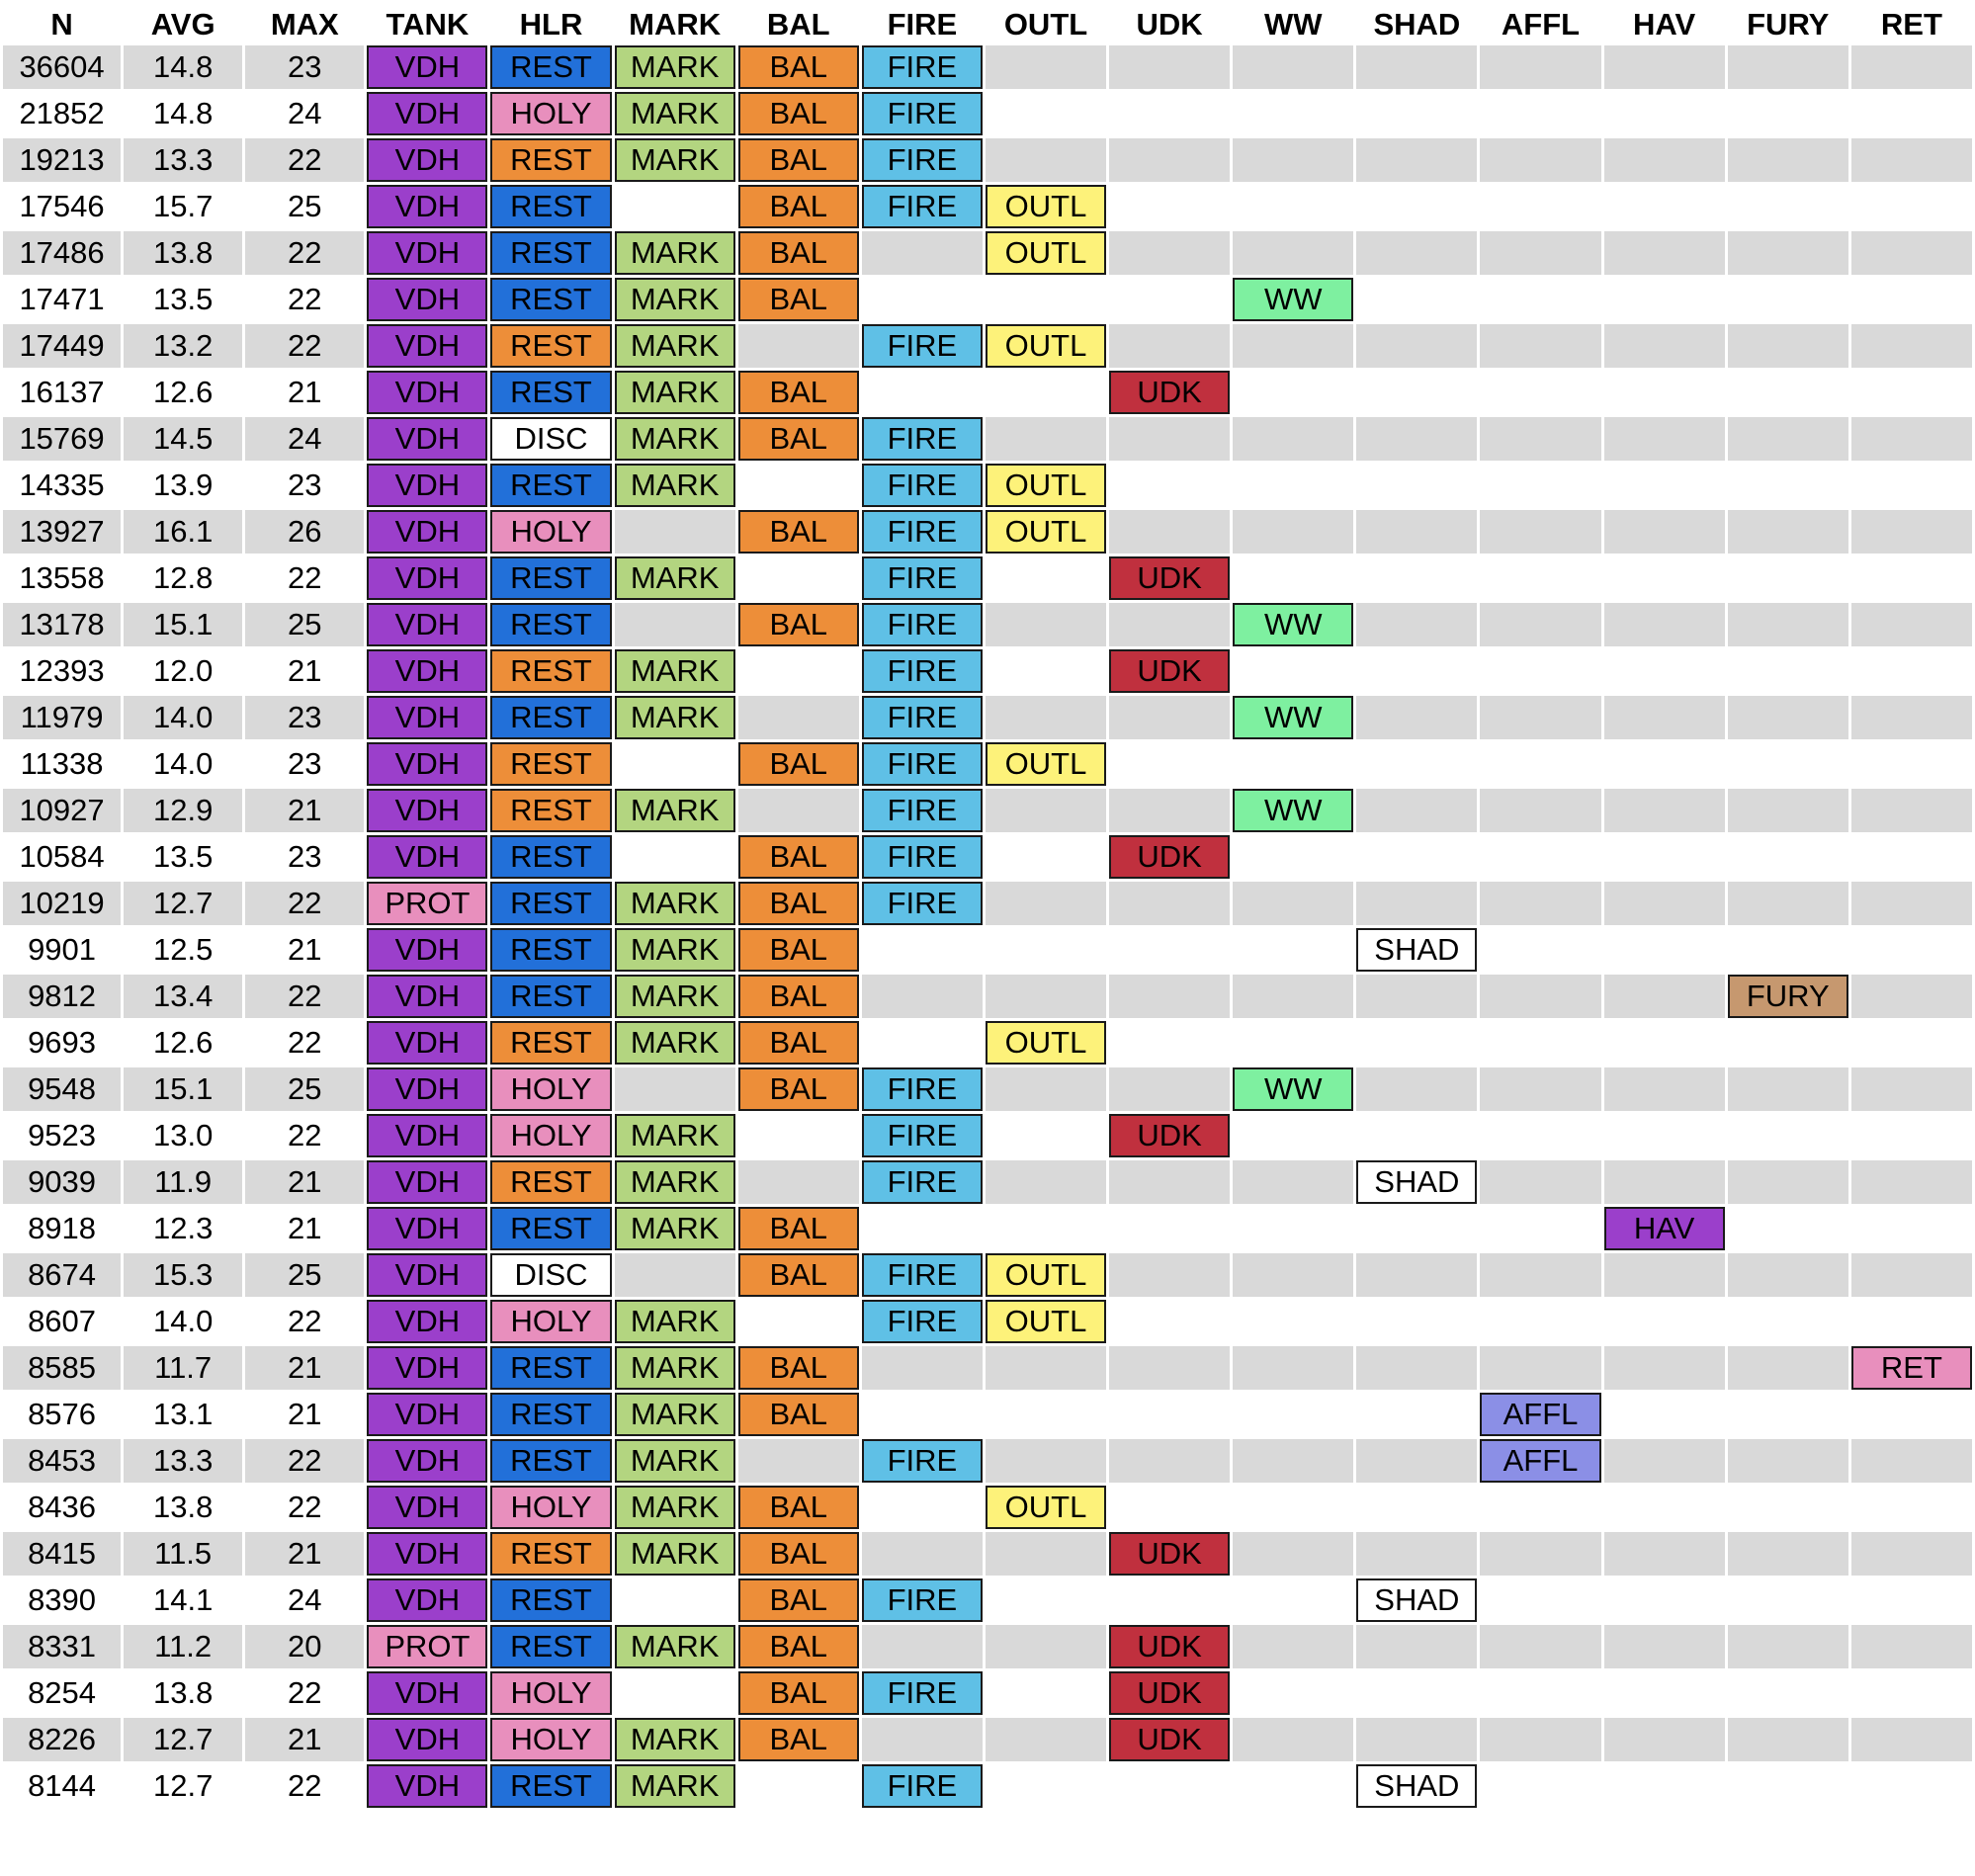  I want to click on empty-cell-mark, so click(675, 857).